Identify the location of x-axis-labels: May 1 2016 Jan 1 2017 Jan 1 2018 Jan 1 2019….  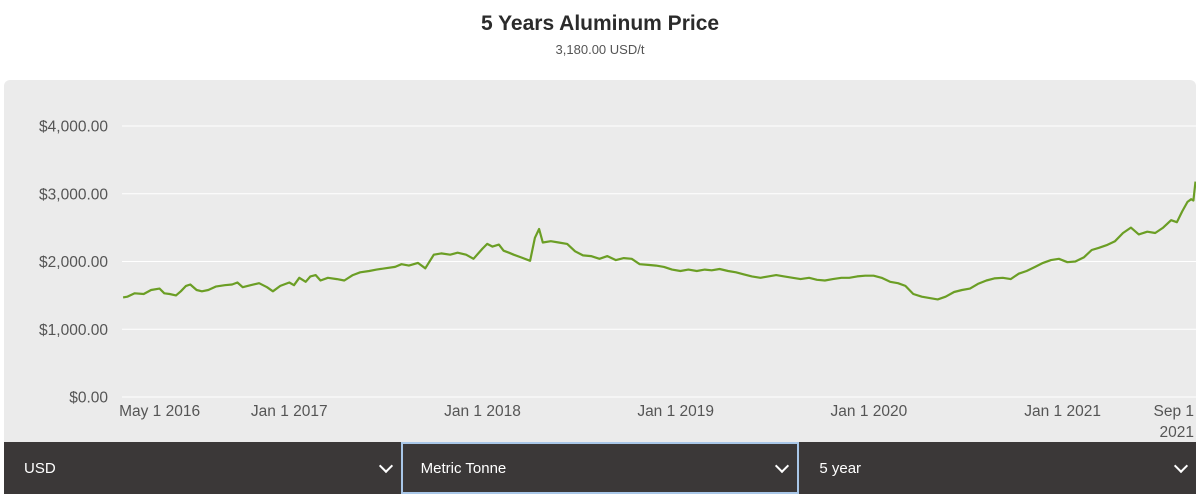
(656, 422).